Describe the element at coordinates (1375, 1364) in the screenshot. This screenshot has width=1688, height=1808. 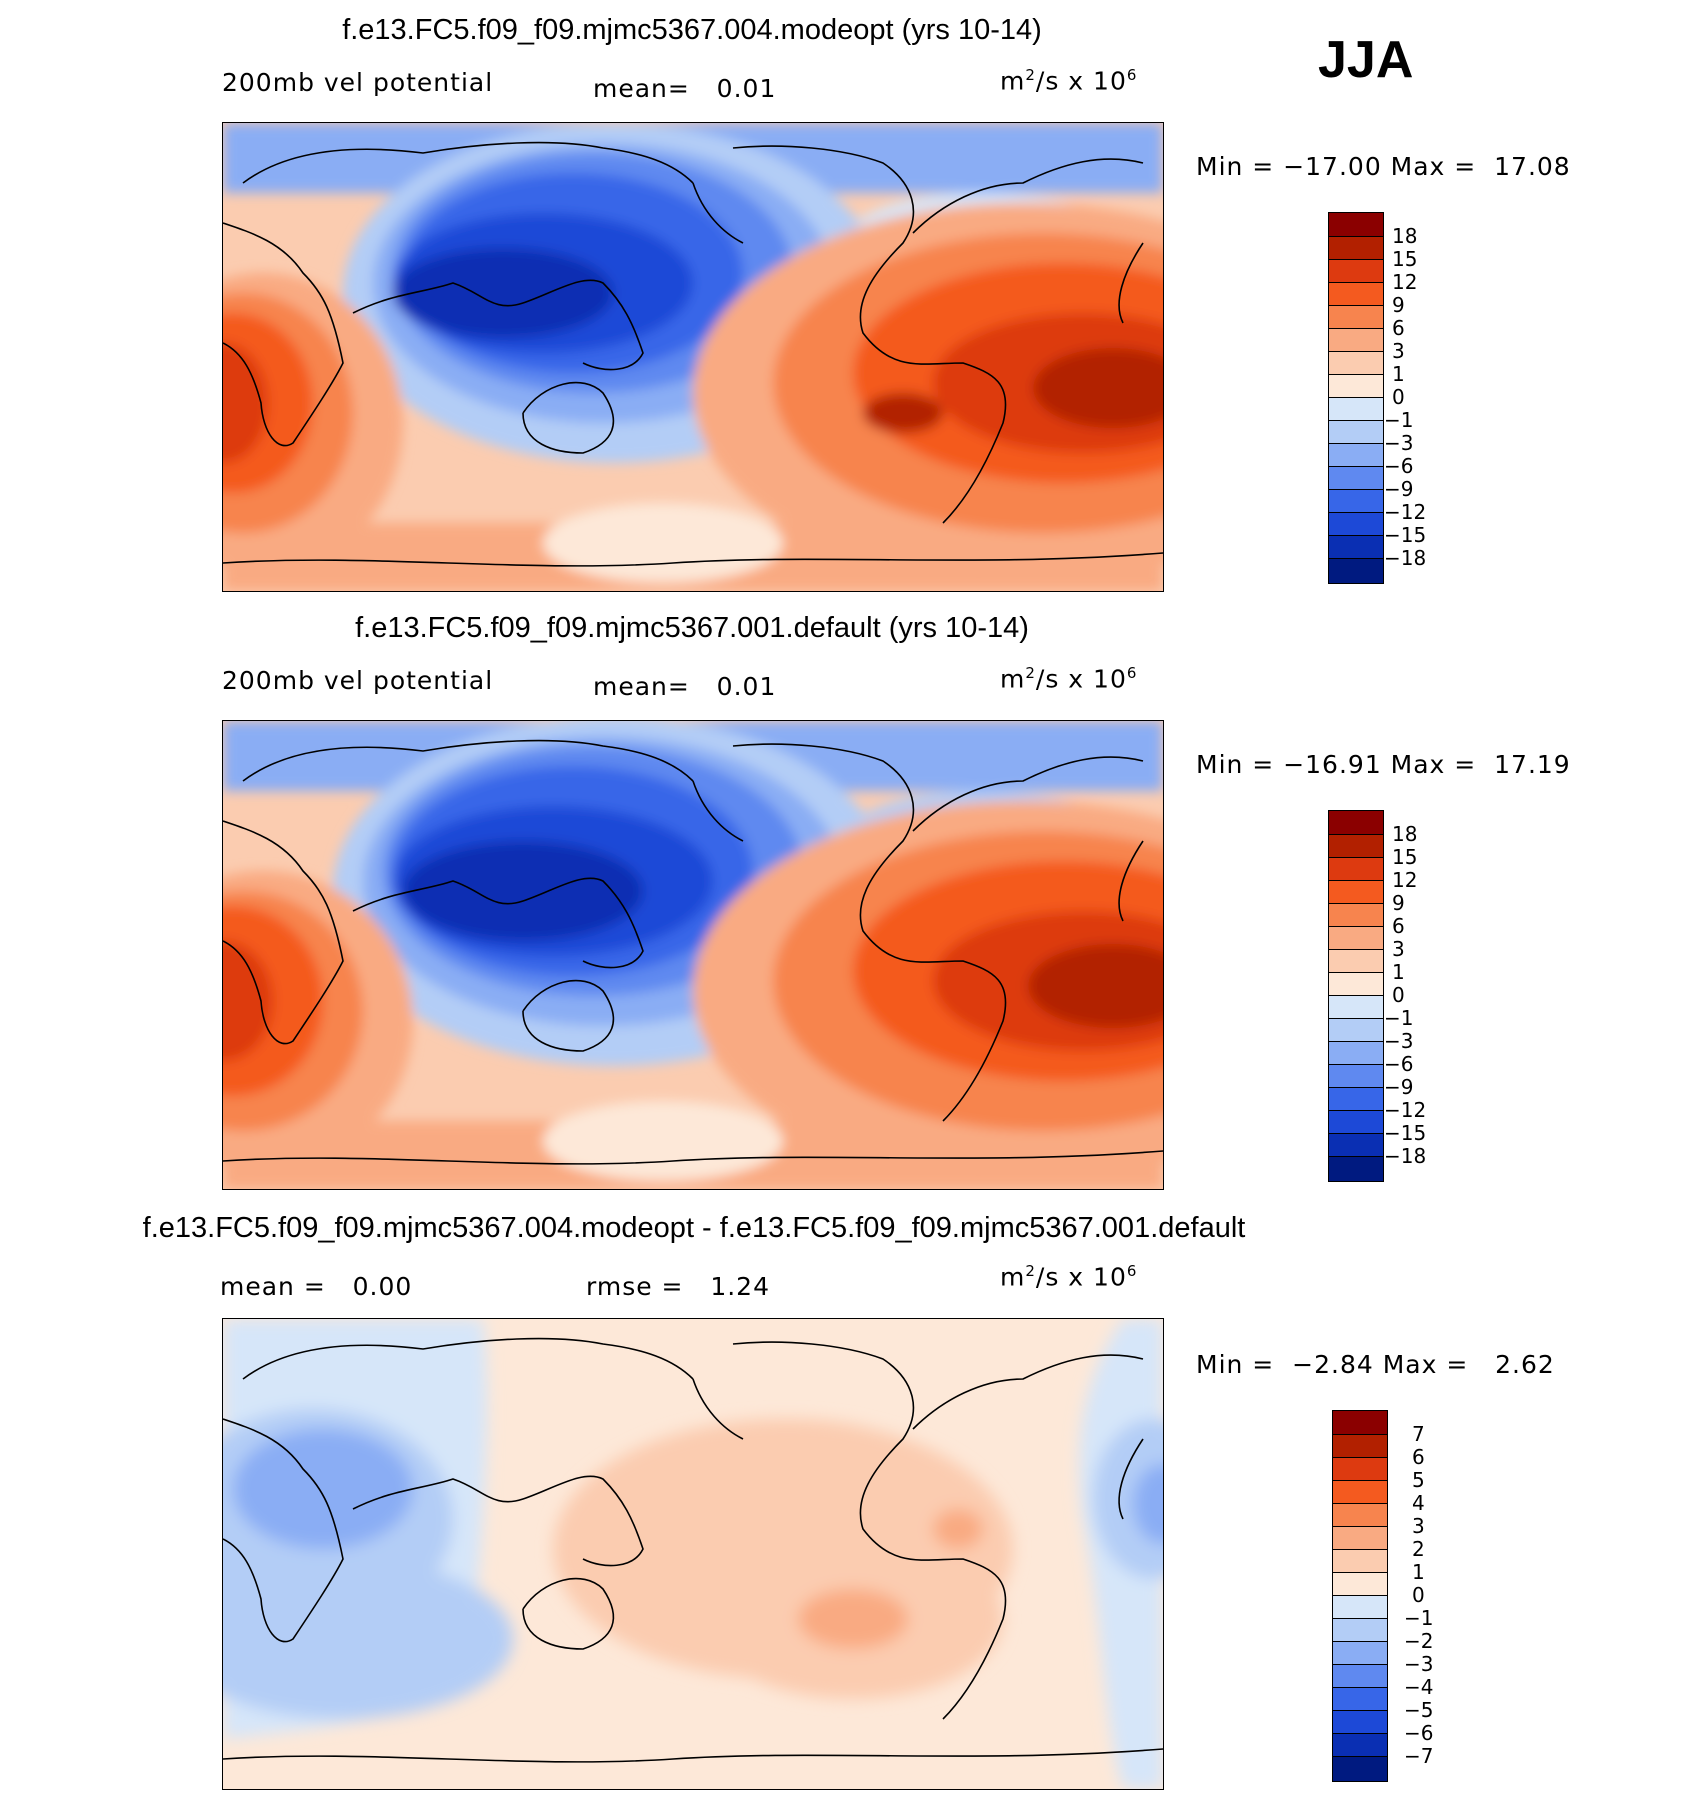
I see `panel3-minmax: Min = −2.84 Max = 2.62` at that location.